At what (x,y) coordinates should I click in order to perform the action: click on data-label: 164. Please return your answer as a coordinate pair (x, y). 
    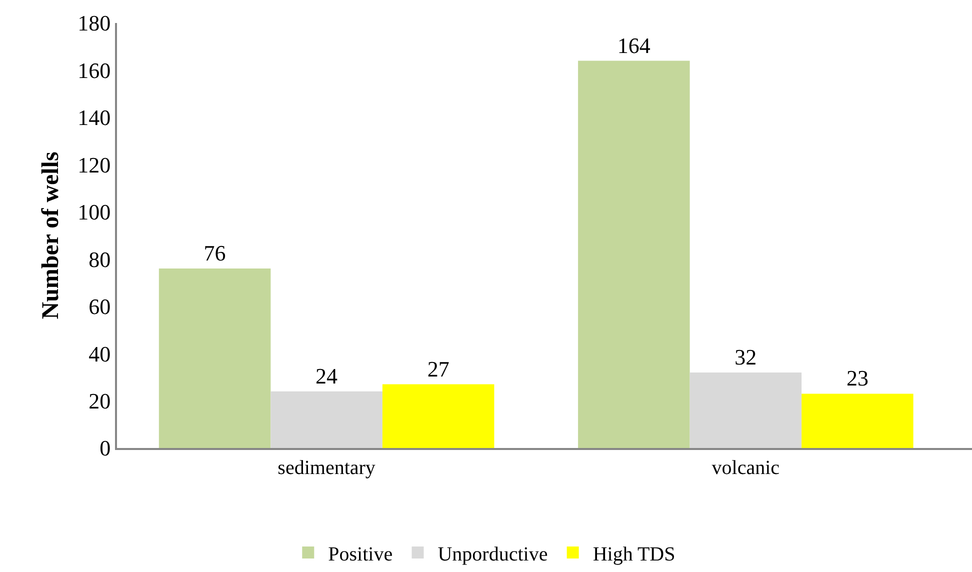
    Looking at the image, I should click on (633, 45).